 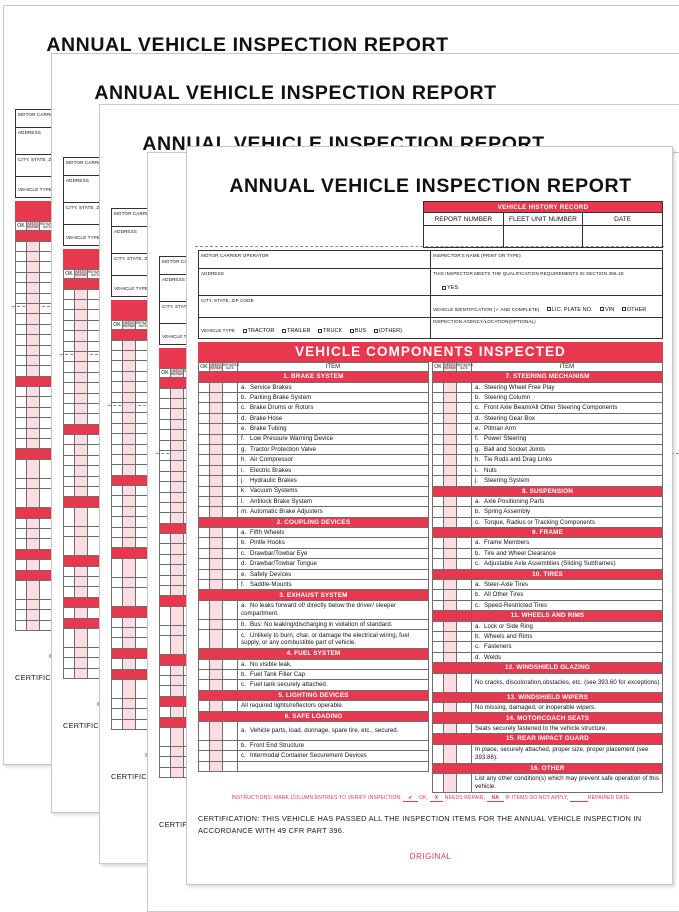 What do you see at coordinates (313, 553) in the screenshot?
I see `inspection-item-row: c. Drawbar/Towbar Eye` at bounding box center [313, 553].